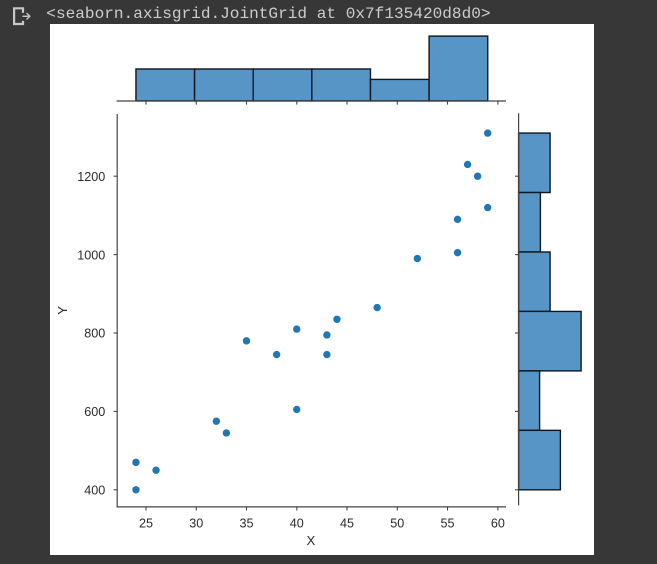 The height and width of the screenshot is (564, 657). Describe the element at coordinates (296, 523) in the screenshot. I see `svg-text: 40` at that location.